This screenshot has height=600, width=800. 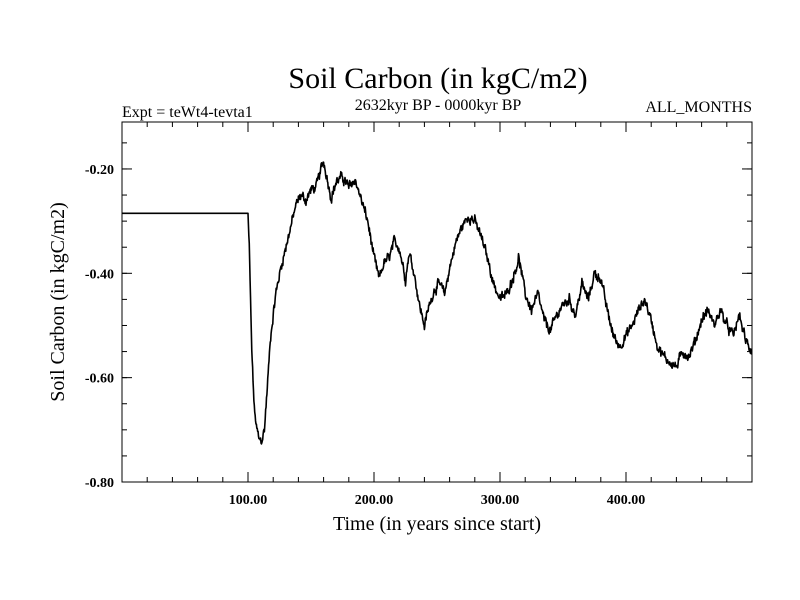 What do you see at coordinates (99, 170) in the screenshot?
I see `y-tick-label: -0.20` at bounding box center [99, 170].